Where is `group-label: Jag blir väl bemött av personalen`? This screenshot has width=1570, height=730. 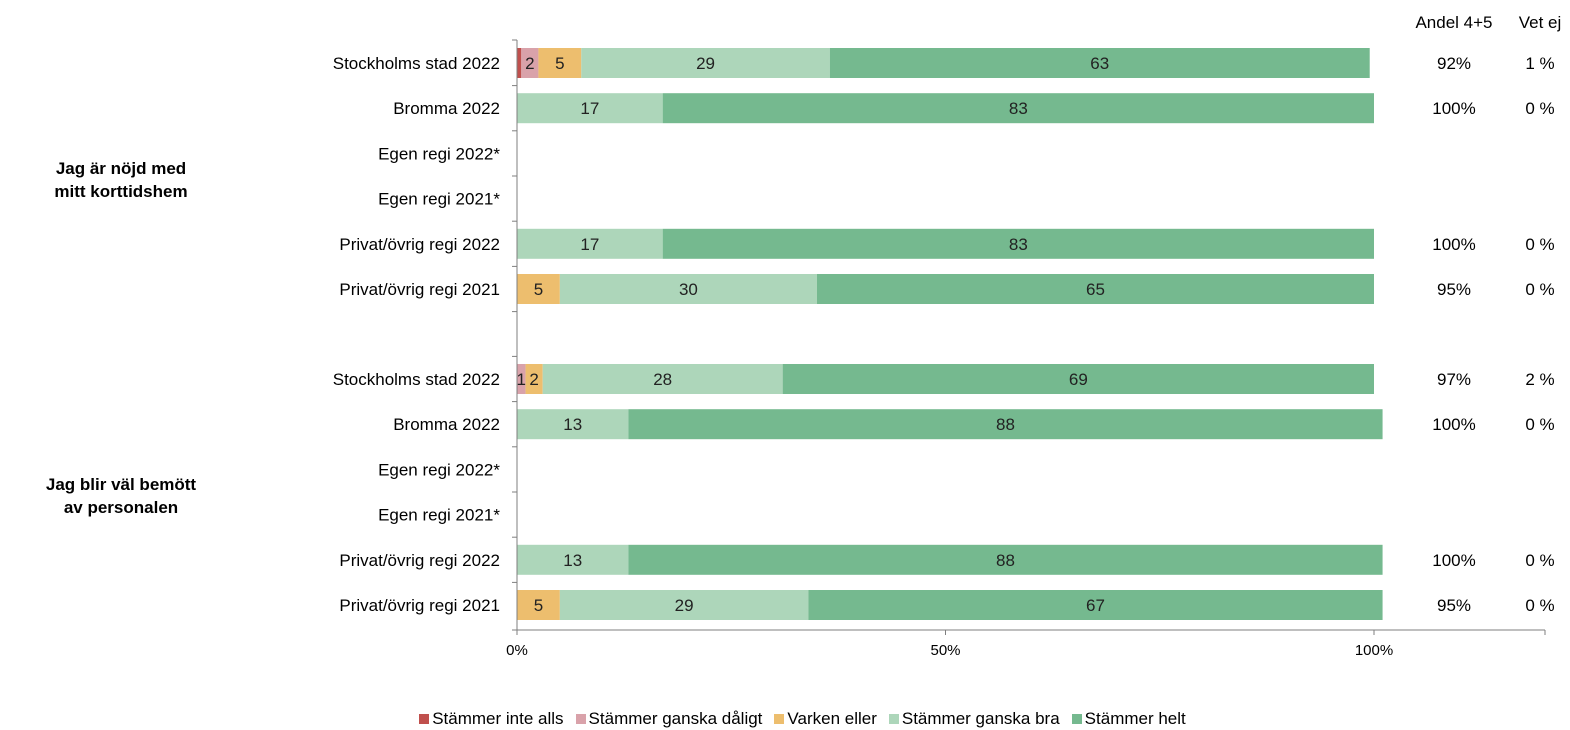 group-label: Jag blir väl bemött av personalen is located at coordinates (121, 496).